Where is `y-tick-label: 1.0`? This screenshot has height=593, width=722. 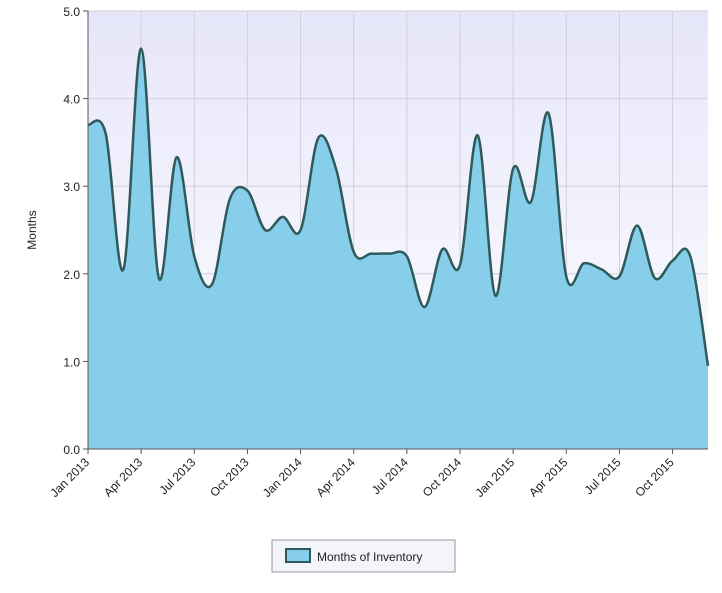
y-tick-label: 1.0 is located at coordinates (71, 362).